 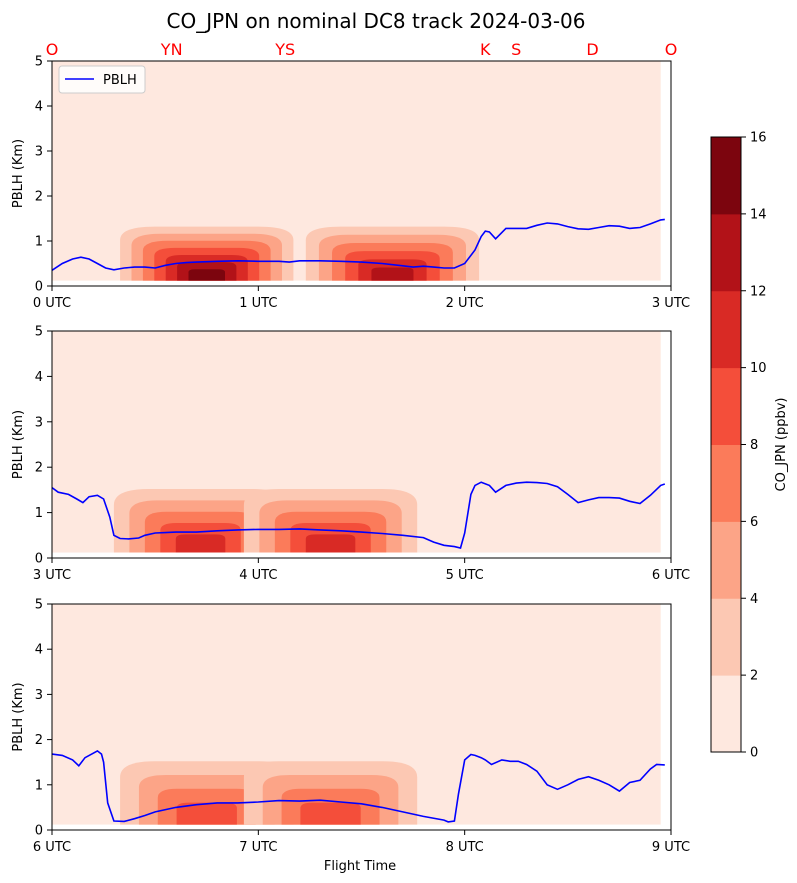 What do you see at coordinates (258, 303) in the screenshot?
I see `x-tick-label: 1 UTC` at bounding box center [258, 303].